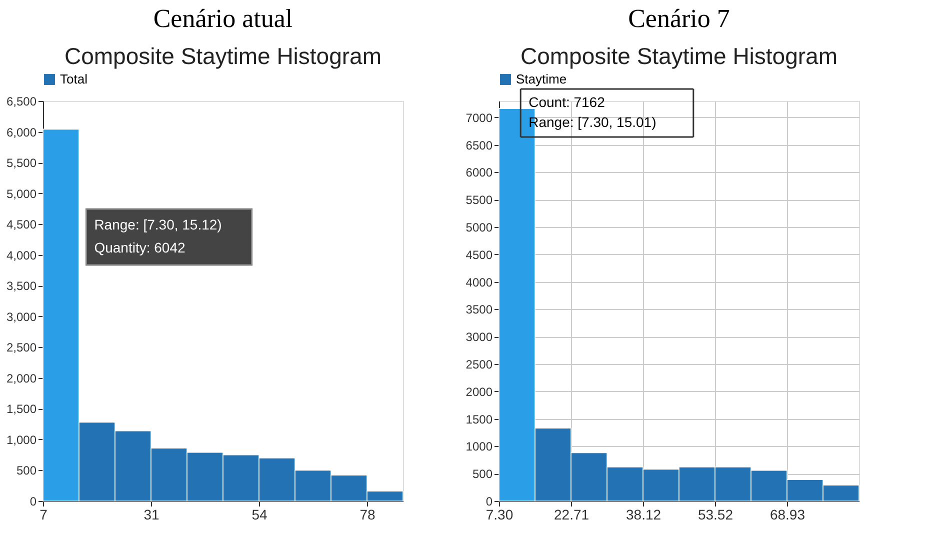 This screenshot has width=933, height=547. What do you see at coordinates (479, 419) in the screenshot?
I see `y-tick-label: 1500` at bounding box center [479, 419].